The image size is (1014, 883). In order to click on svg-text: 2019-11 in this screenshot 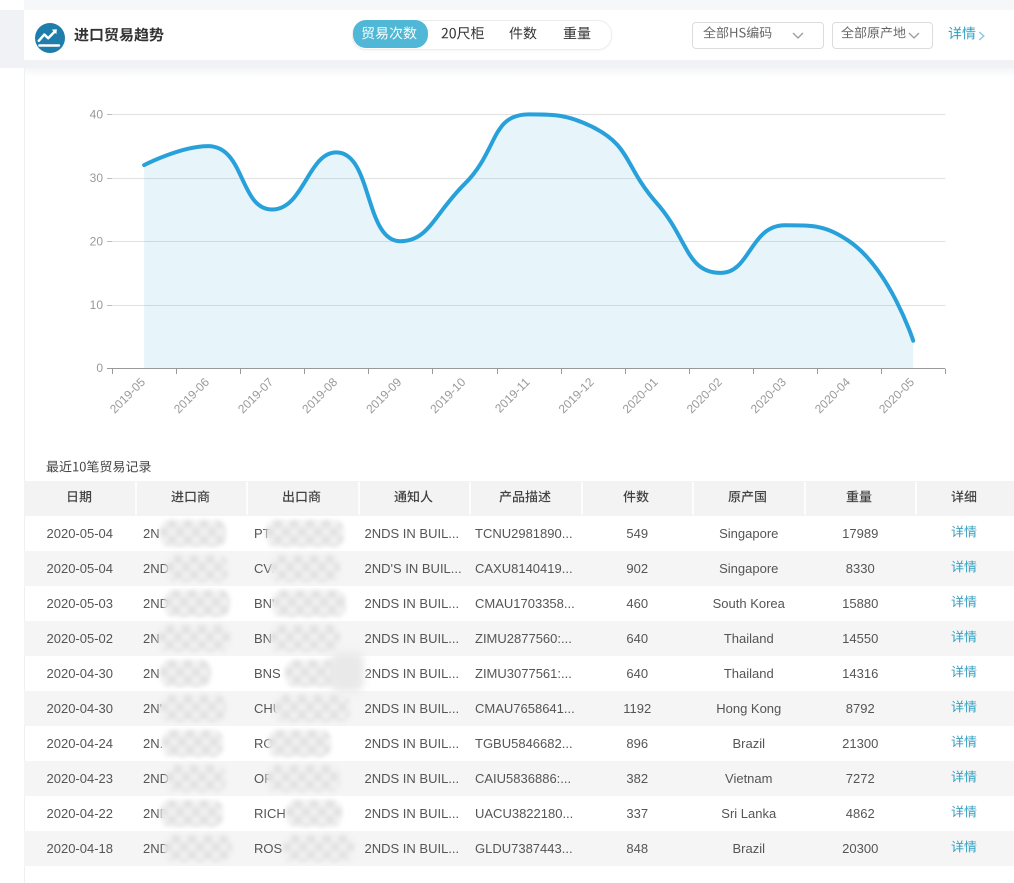, I will do `click(512, 395)`.